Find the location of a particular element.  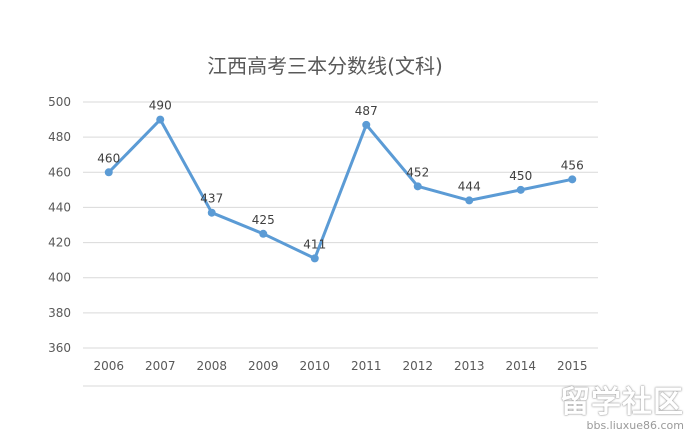

x-tick-label: 2006 is located at coordinates (108, 366).